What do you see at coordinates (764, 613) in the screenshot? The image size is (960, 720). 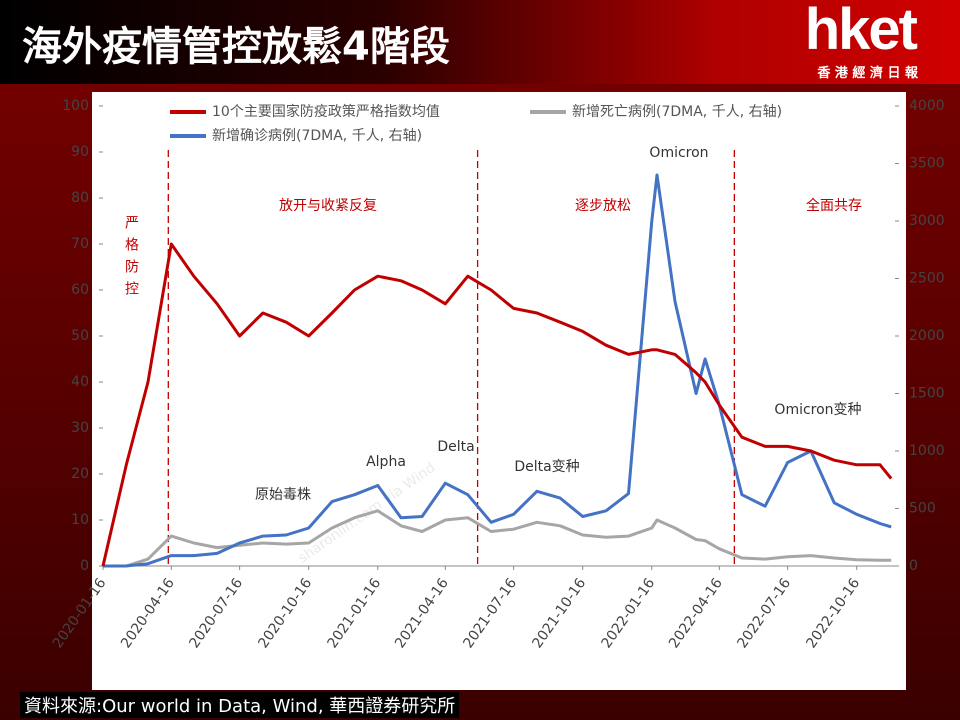 I see `x-tick-label: 2022-07-16` at bounding box center [764, 613].